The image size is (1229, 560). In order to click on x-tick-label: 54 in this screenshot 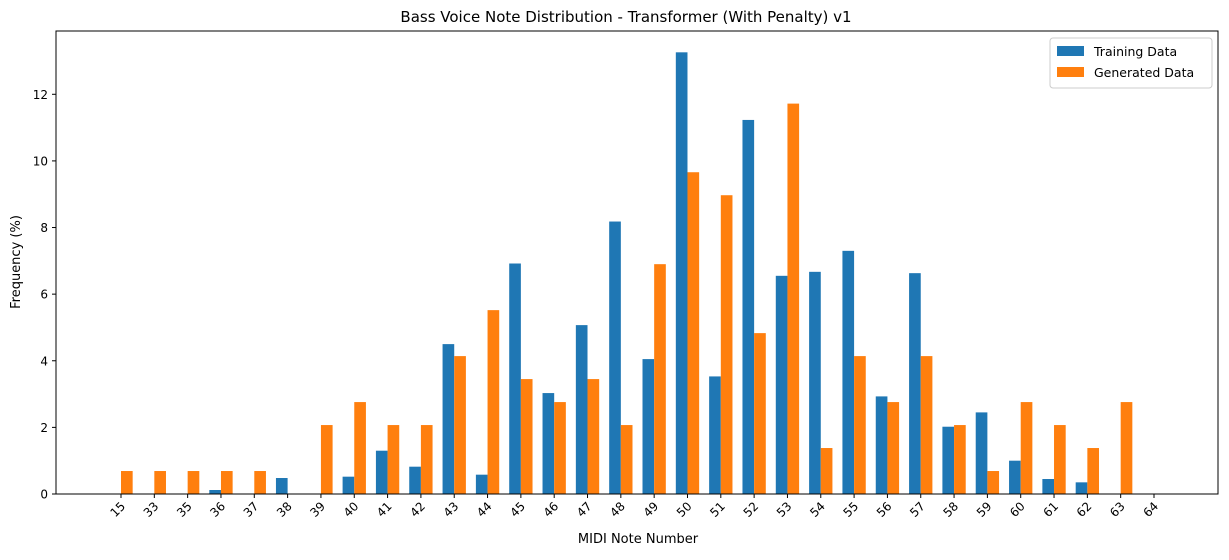, I will do `click(817, 509)`.